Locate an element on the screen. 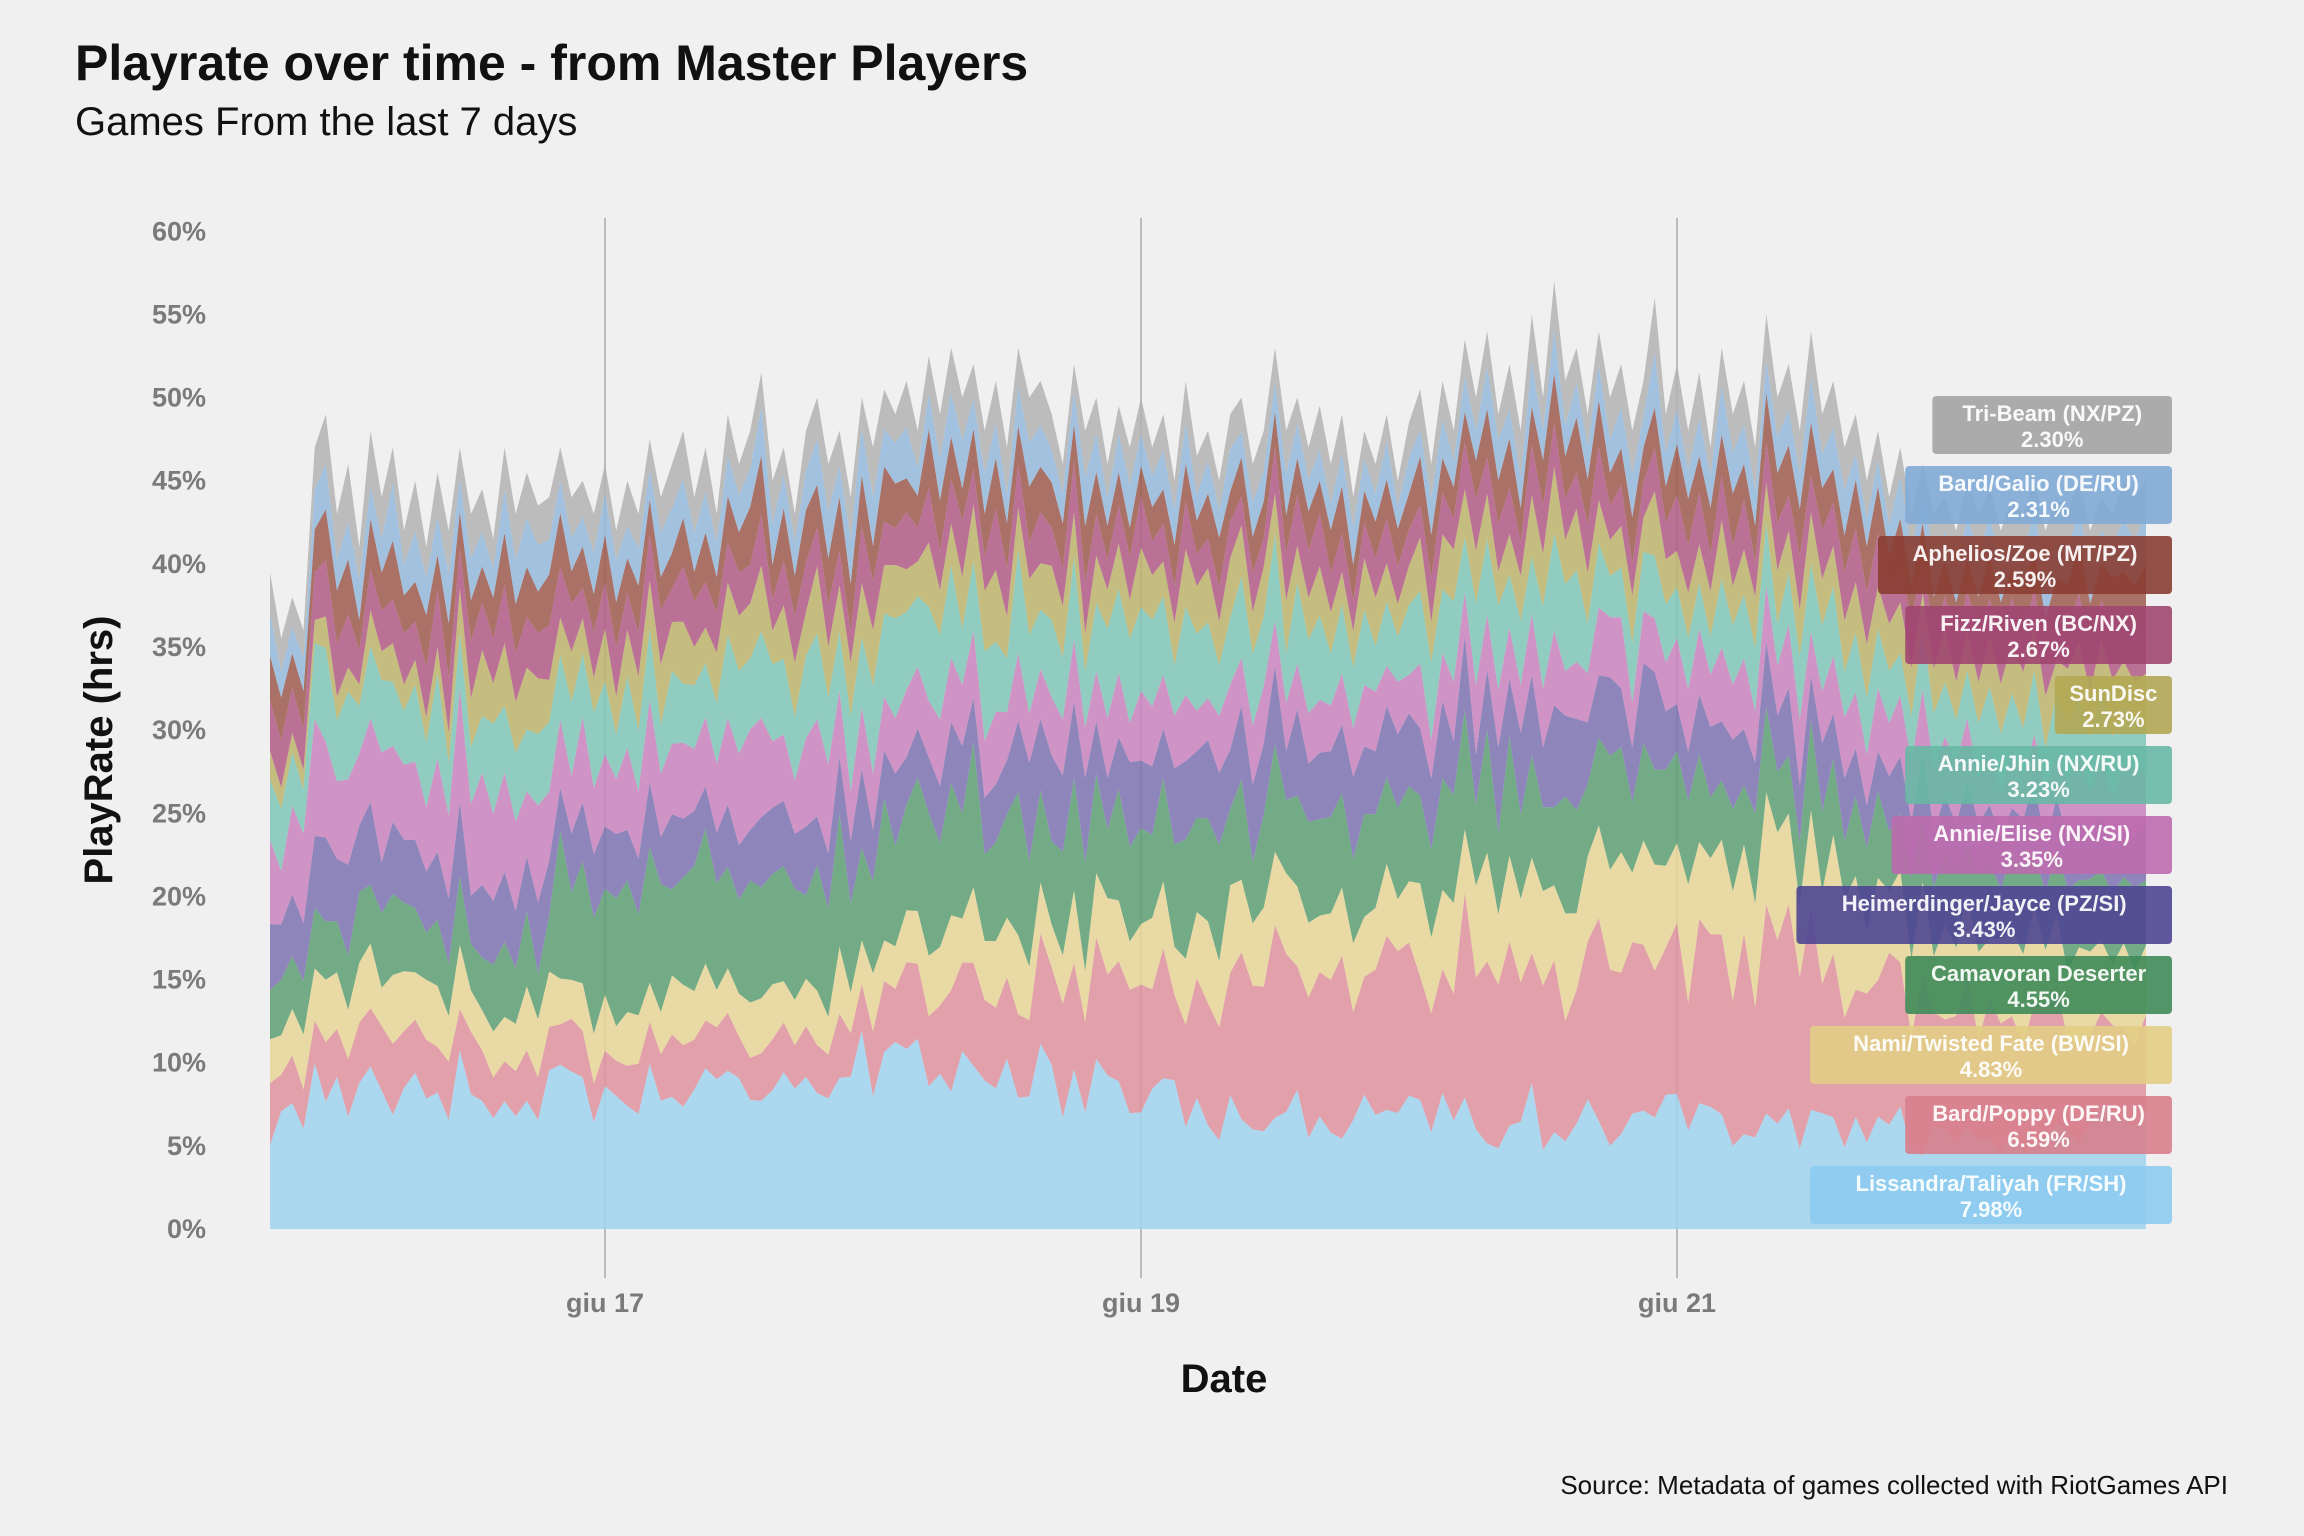 The width and height of the screenshot is (2304, 1536). y-tick-label: 5% is located at coordinates (186, 1146).